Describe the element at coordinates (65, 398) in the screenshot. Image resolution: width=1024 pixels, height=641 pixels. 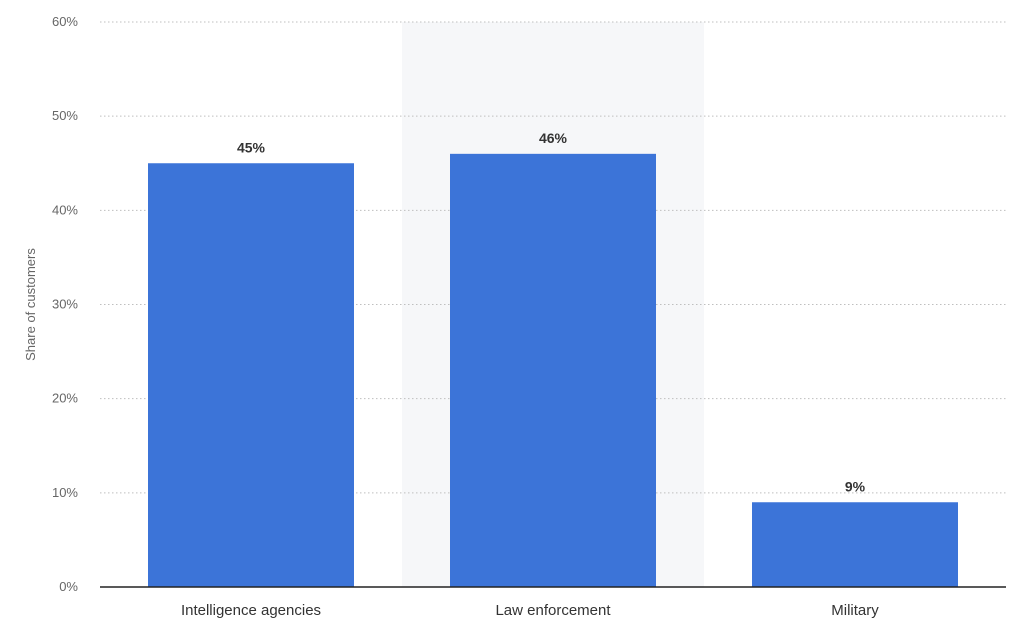
I see `y-tick-label: 20%` at that location.